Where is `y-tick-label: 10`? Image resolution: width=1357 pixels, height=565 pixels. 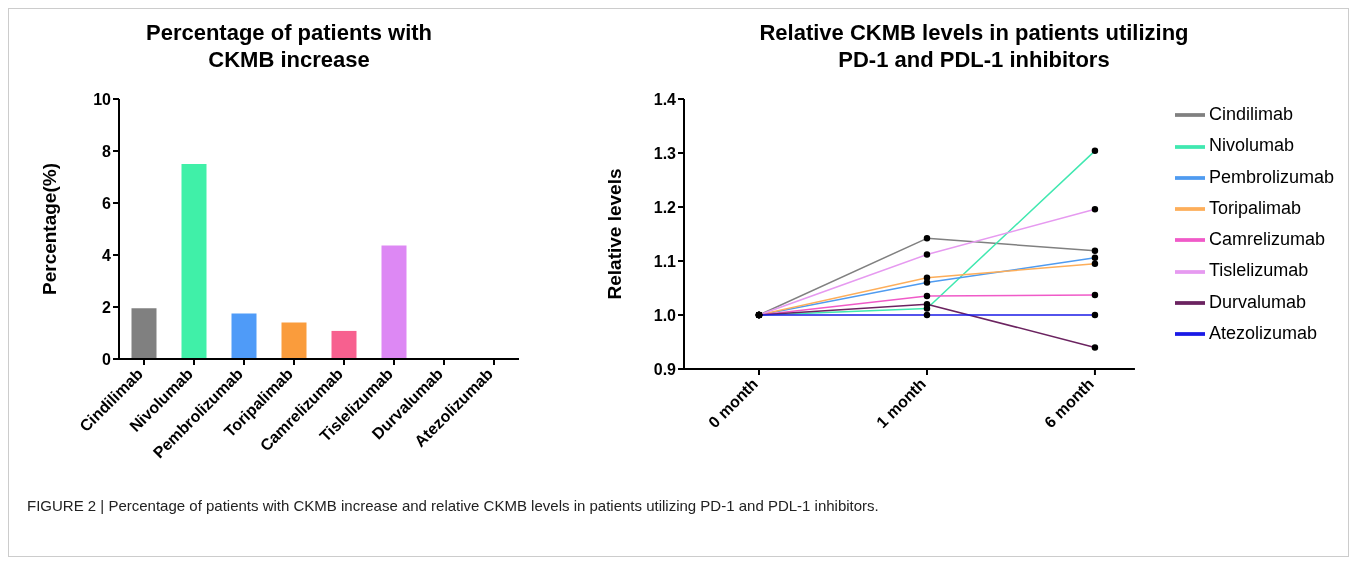 y-tick-label: 10 is located at coordinates (102, 99).